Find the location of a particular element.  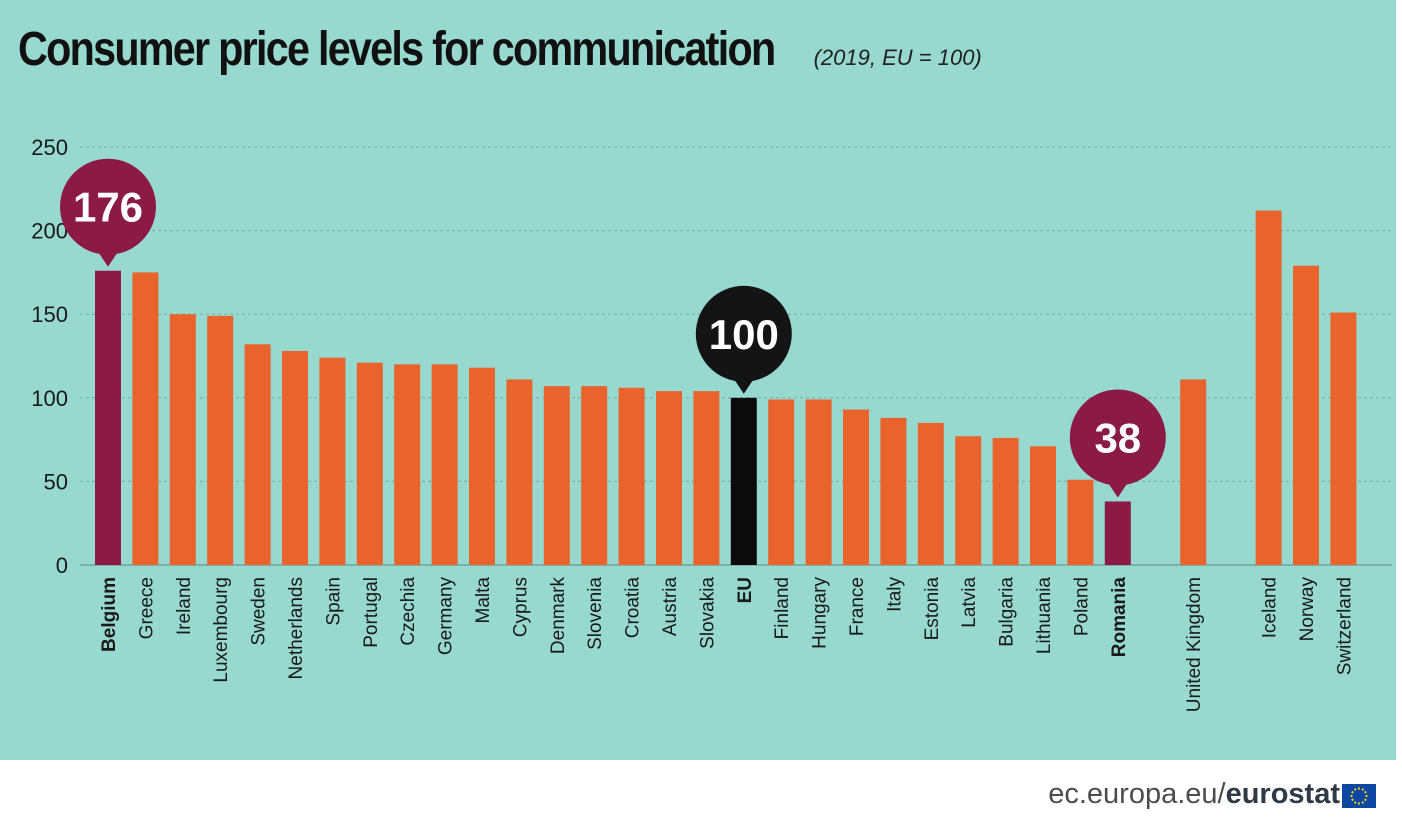

category-label: Malta is located at coordinates (483, 600).